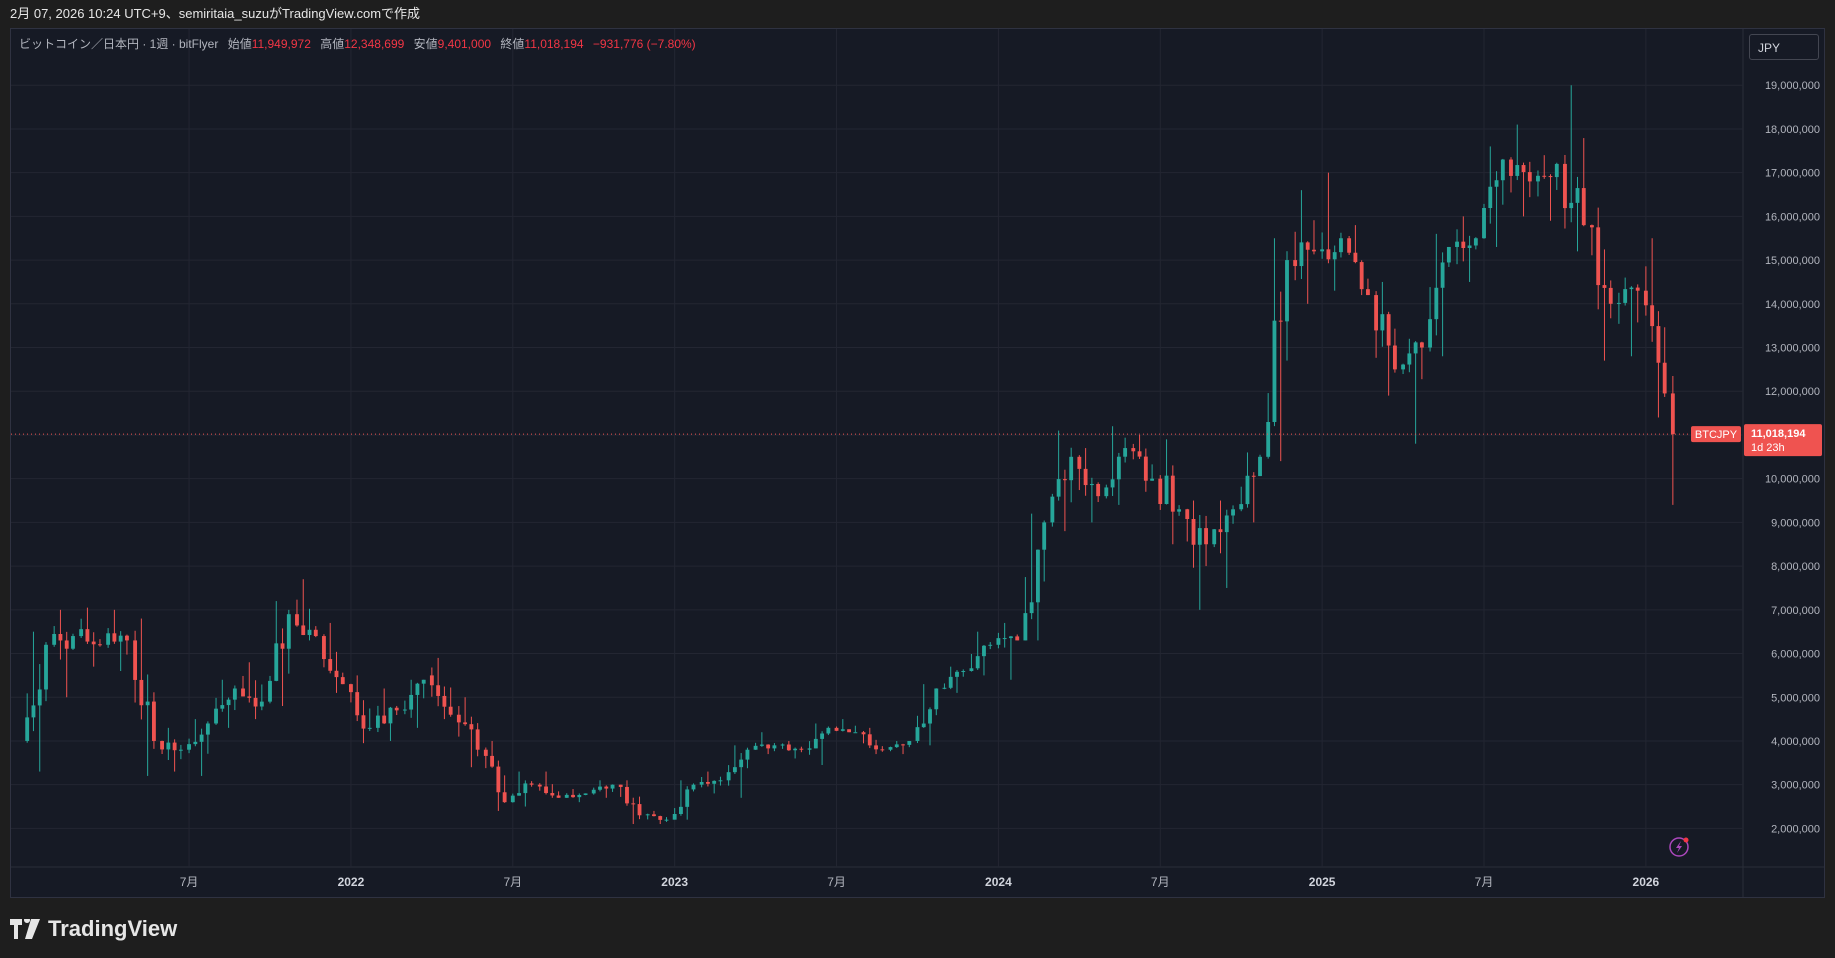 The width and height of the screenshot is (1835, 958). I want to click on y-tick-label: 13,000,000, so click(1792, 349).